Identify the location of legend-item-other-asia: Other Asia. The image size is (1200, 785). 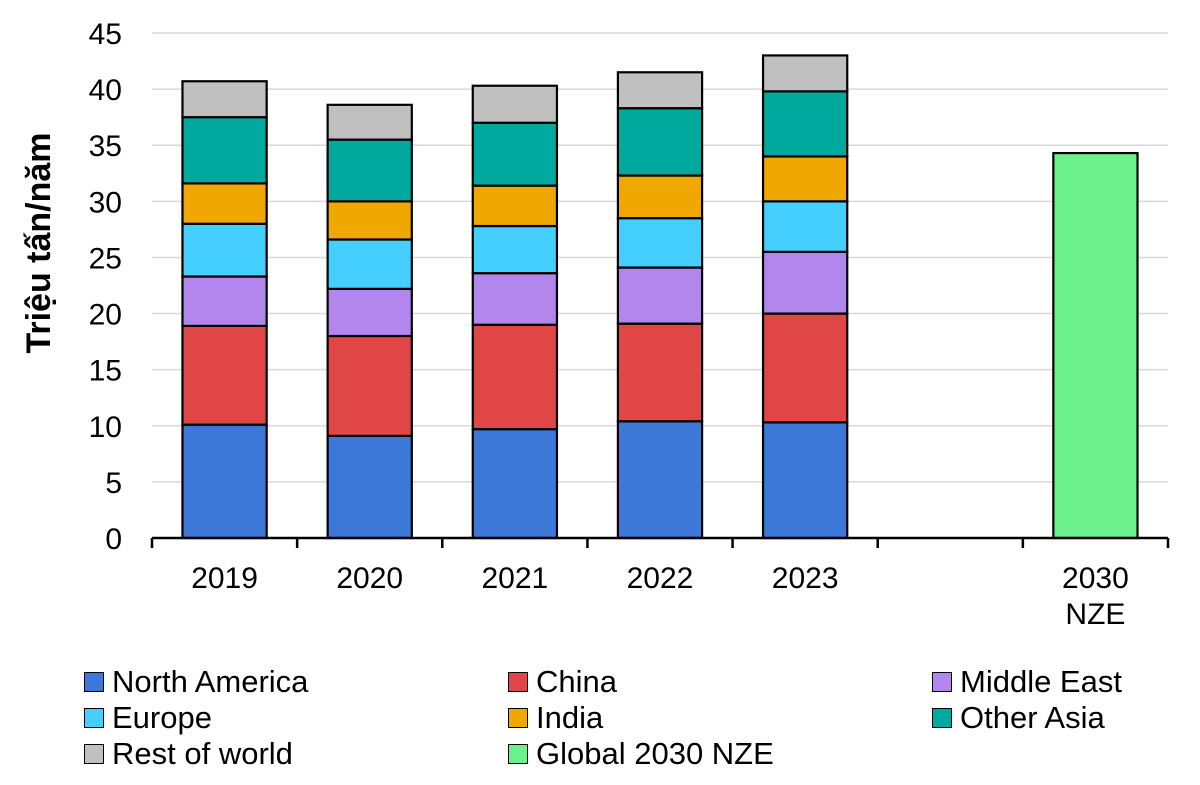
(1018, 718).